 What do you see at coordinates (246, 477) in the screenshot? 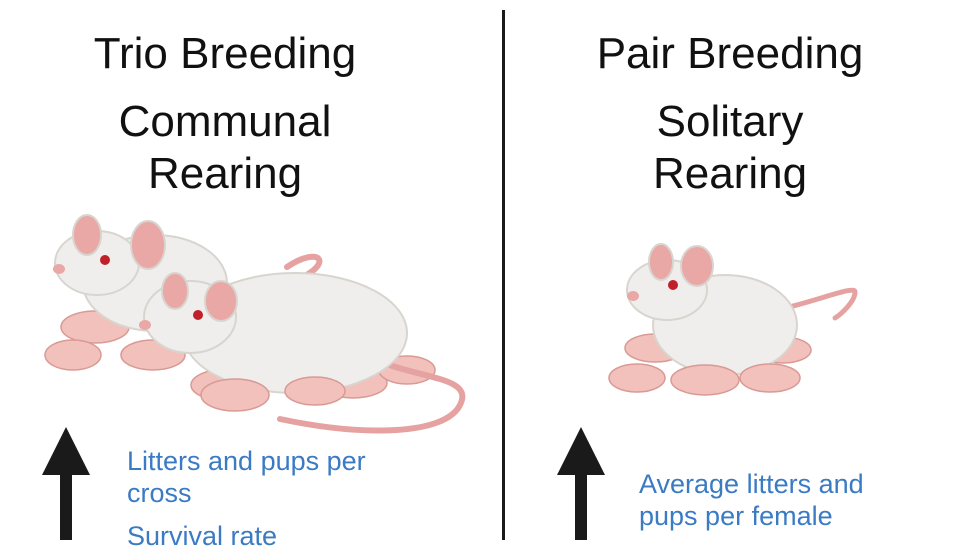
I see `litters-pups-outcome: Litters and pups per cross` at bounding box center [246, 477].